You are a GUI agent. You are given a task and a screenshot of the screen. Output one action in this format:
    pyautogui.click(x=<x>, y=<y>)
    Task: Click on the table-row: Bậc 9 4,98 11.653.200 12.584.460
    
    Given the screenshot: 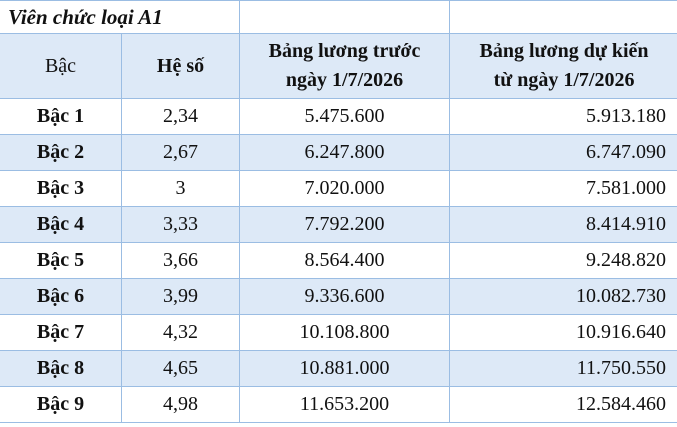 What is the action you would take?
    pyautogui.click(x=338, y=404)
    